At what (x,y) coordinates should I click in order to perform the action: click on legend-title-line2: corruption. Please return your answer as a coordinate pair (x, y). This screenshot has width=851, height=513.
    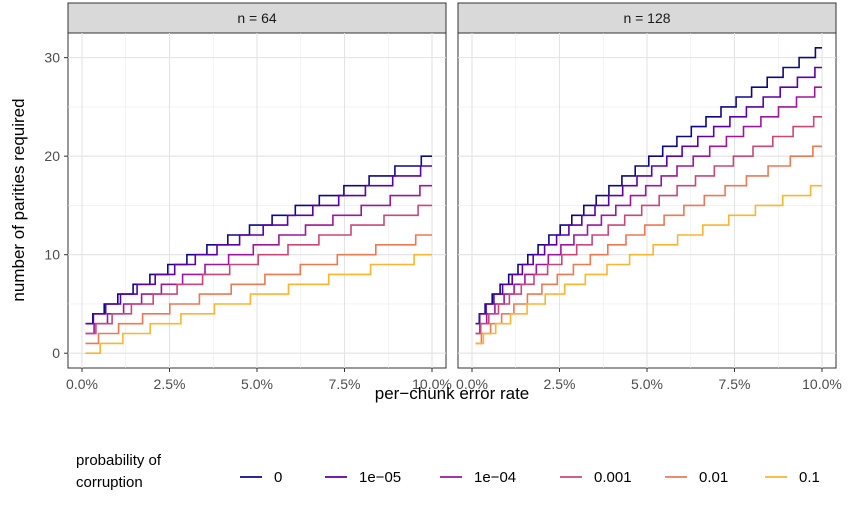
    Looking at the image, I should click on (109, 482).